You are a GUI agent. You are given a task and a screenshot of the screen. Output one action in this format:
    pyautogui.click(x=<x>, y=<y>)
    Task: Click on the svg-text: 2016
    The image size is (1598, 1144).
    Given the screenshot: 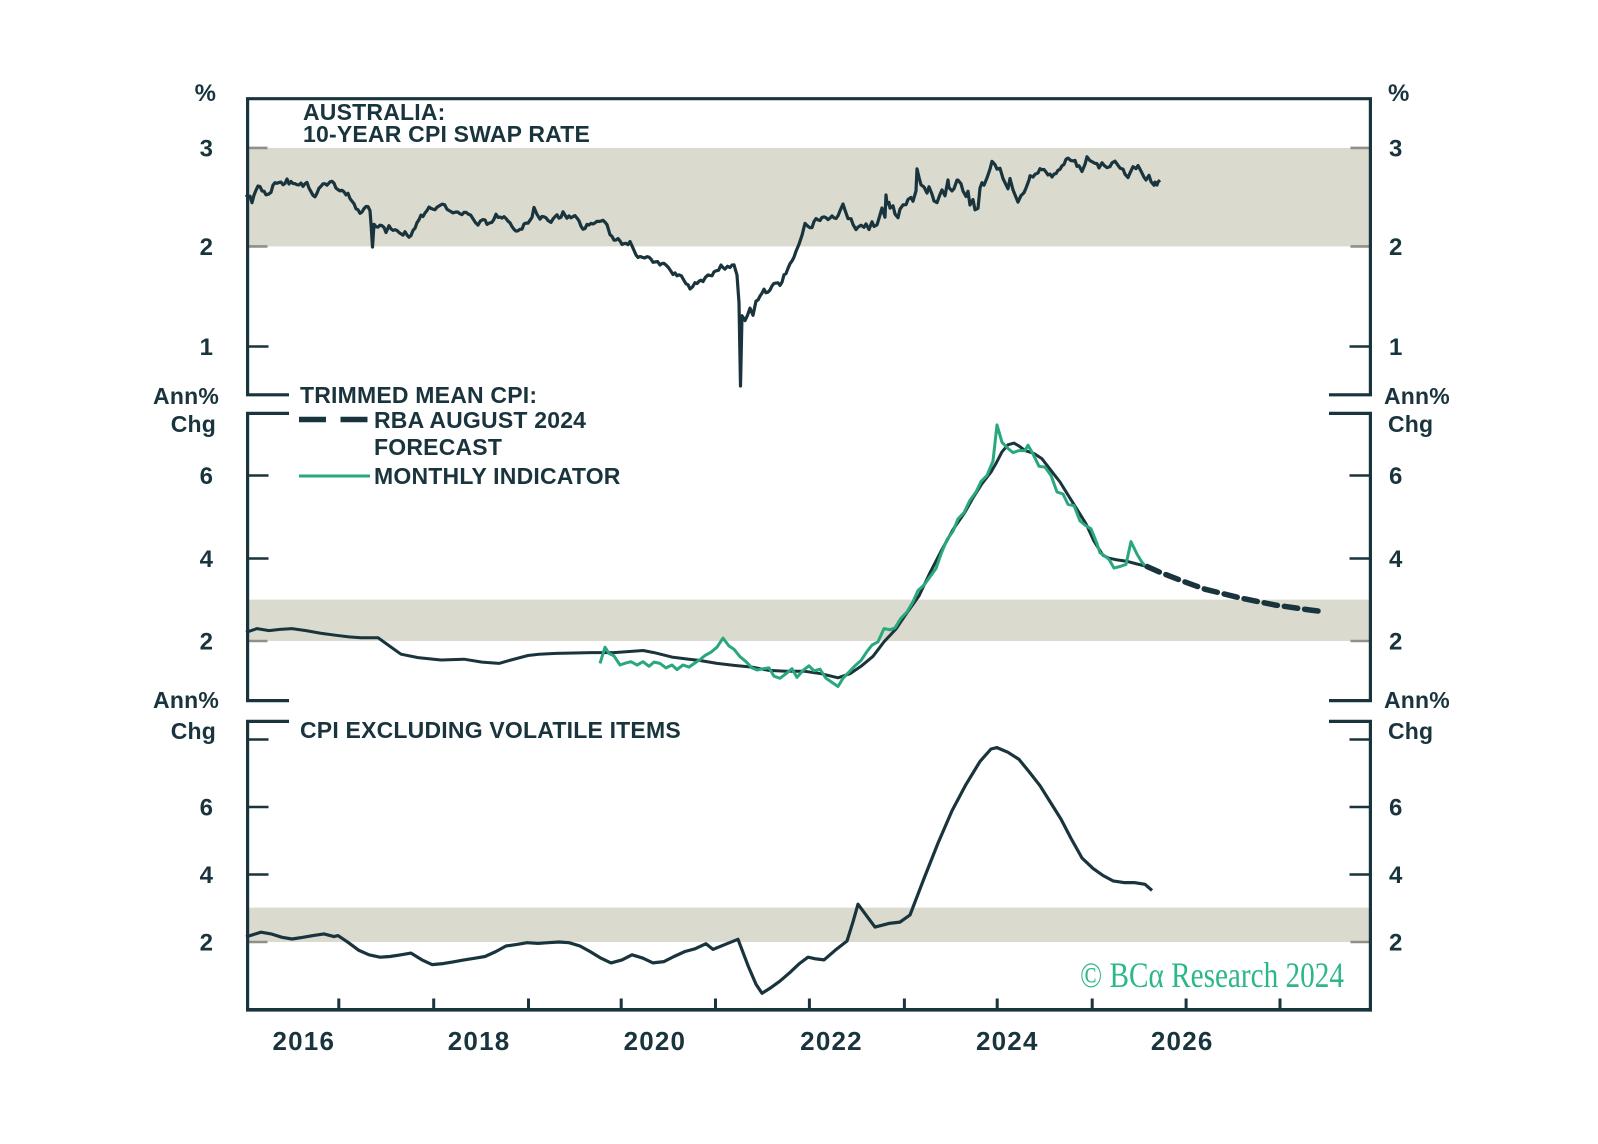 What is the action you would take?
    pyautogui.click(x=303, y=1041)
    